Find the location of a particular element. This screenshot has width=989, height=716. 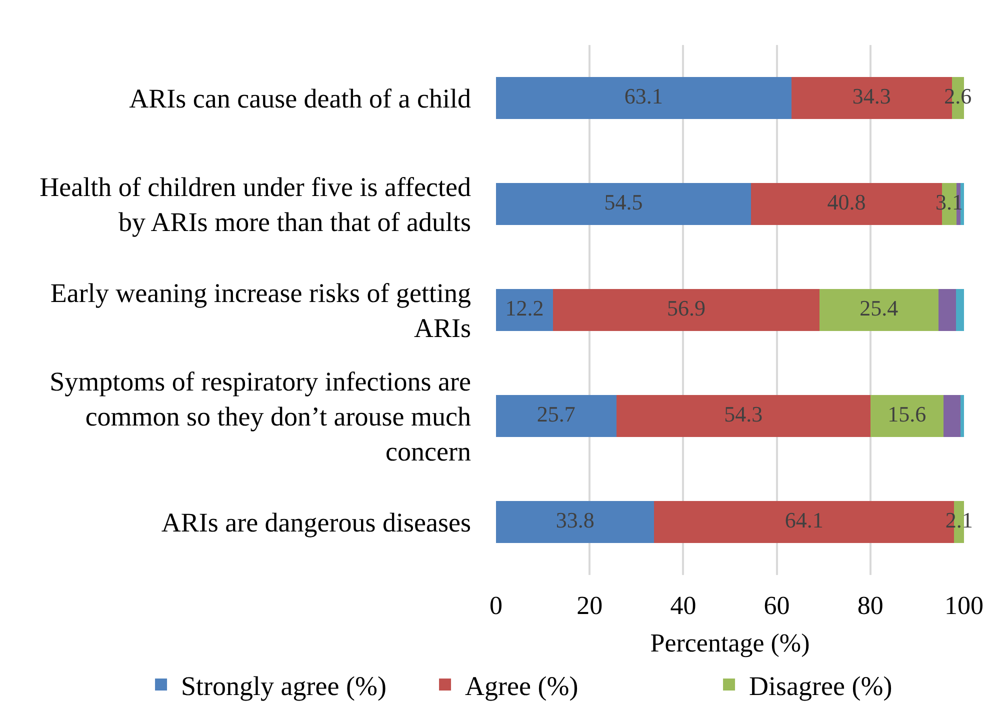

y-tick-label: ARIs can cause death of a child is located at coordinates (300, 98).